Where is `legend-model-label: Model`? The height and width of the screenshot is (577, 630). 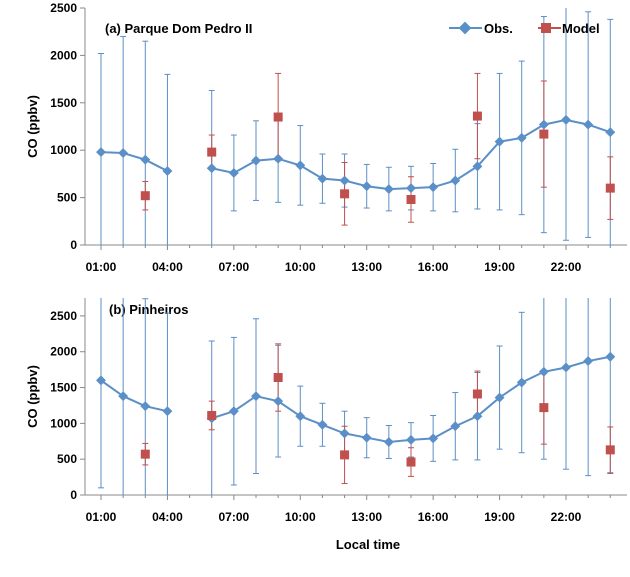 legend-model-label: Model is located at coordinates (581, 28).